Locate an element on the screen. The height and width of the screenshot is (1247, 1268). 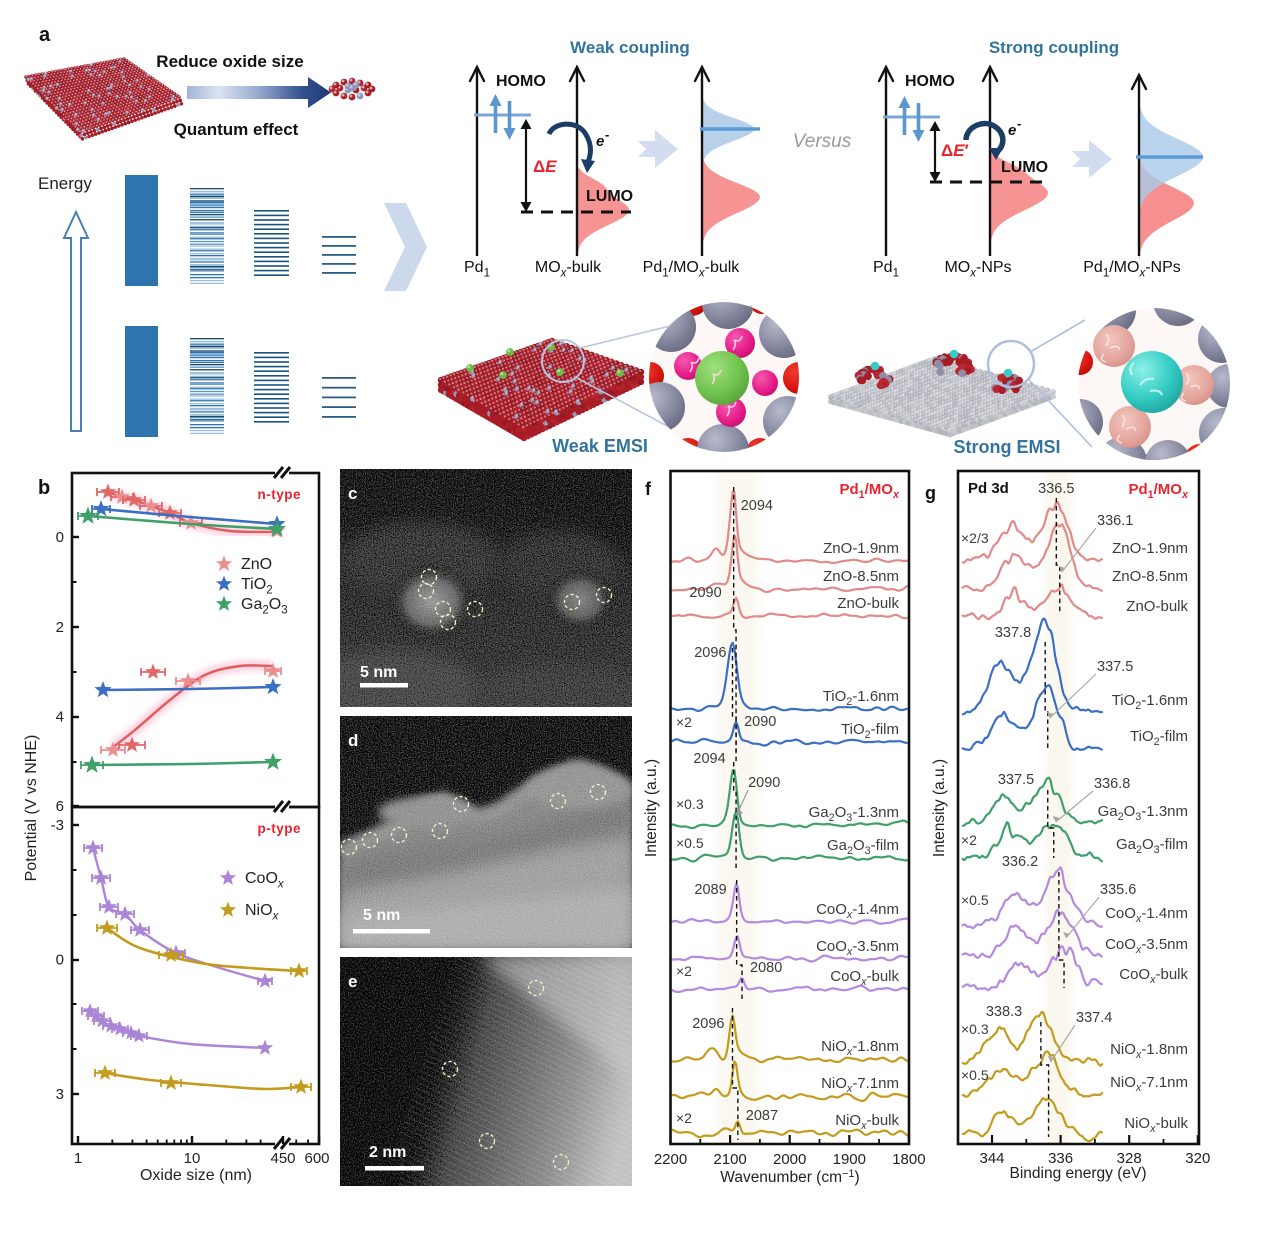
svg-text: Energy is located at coordinates (65, 183).